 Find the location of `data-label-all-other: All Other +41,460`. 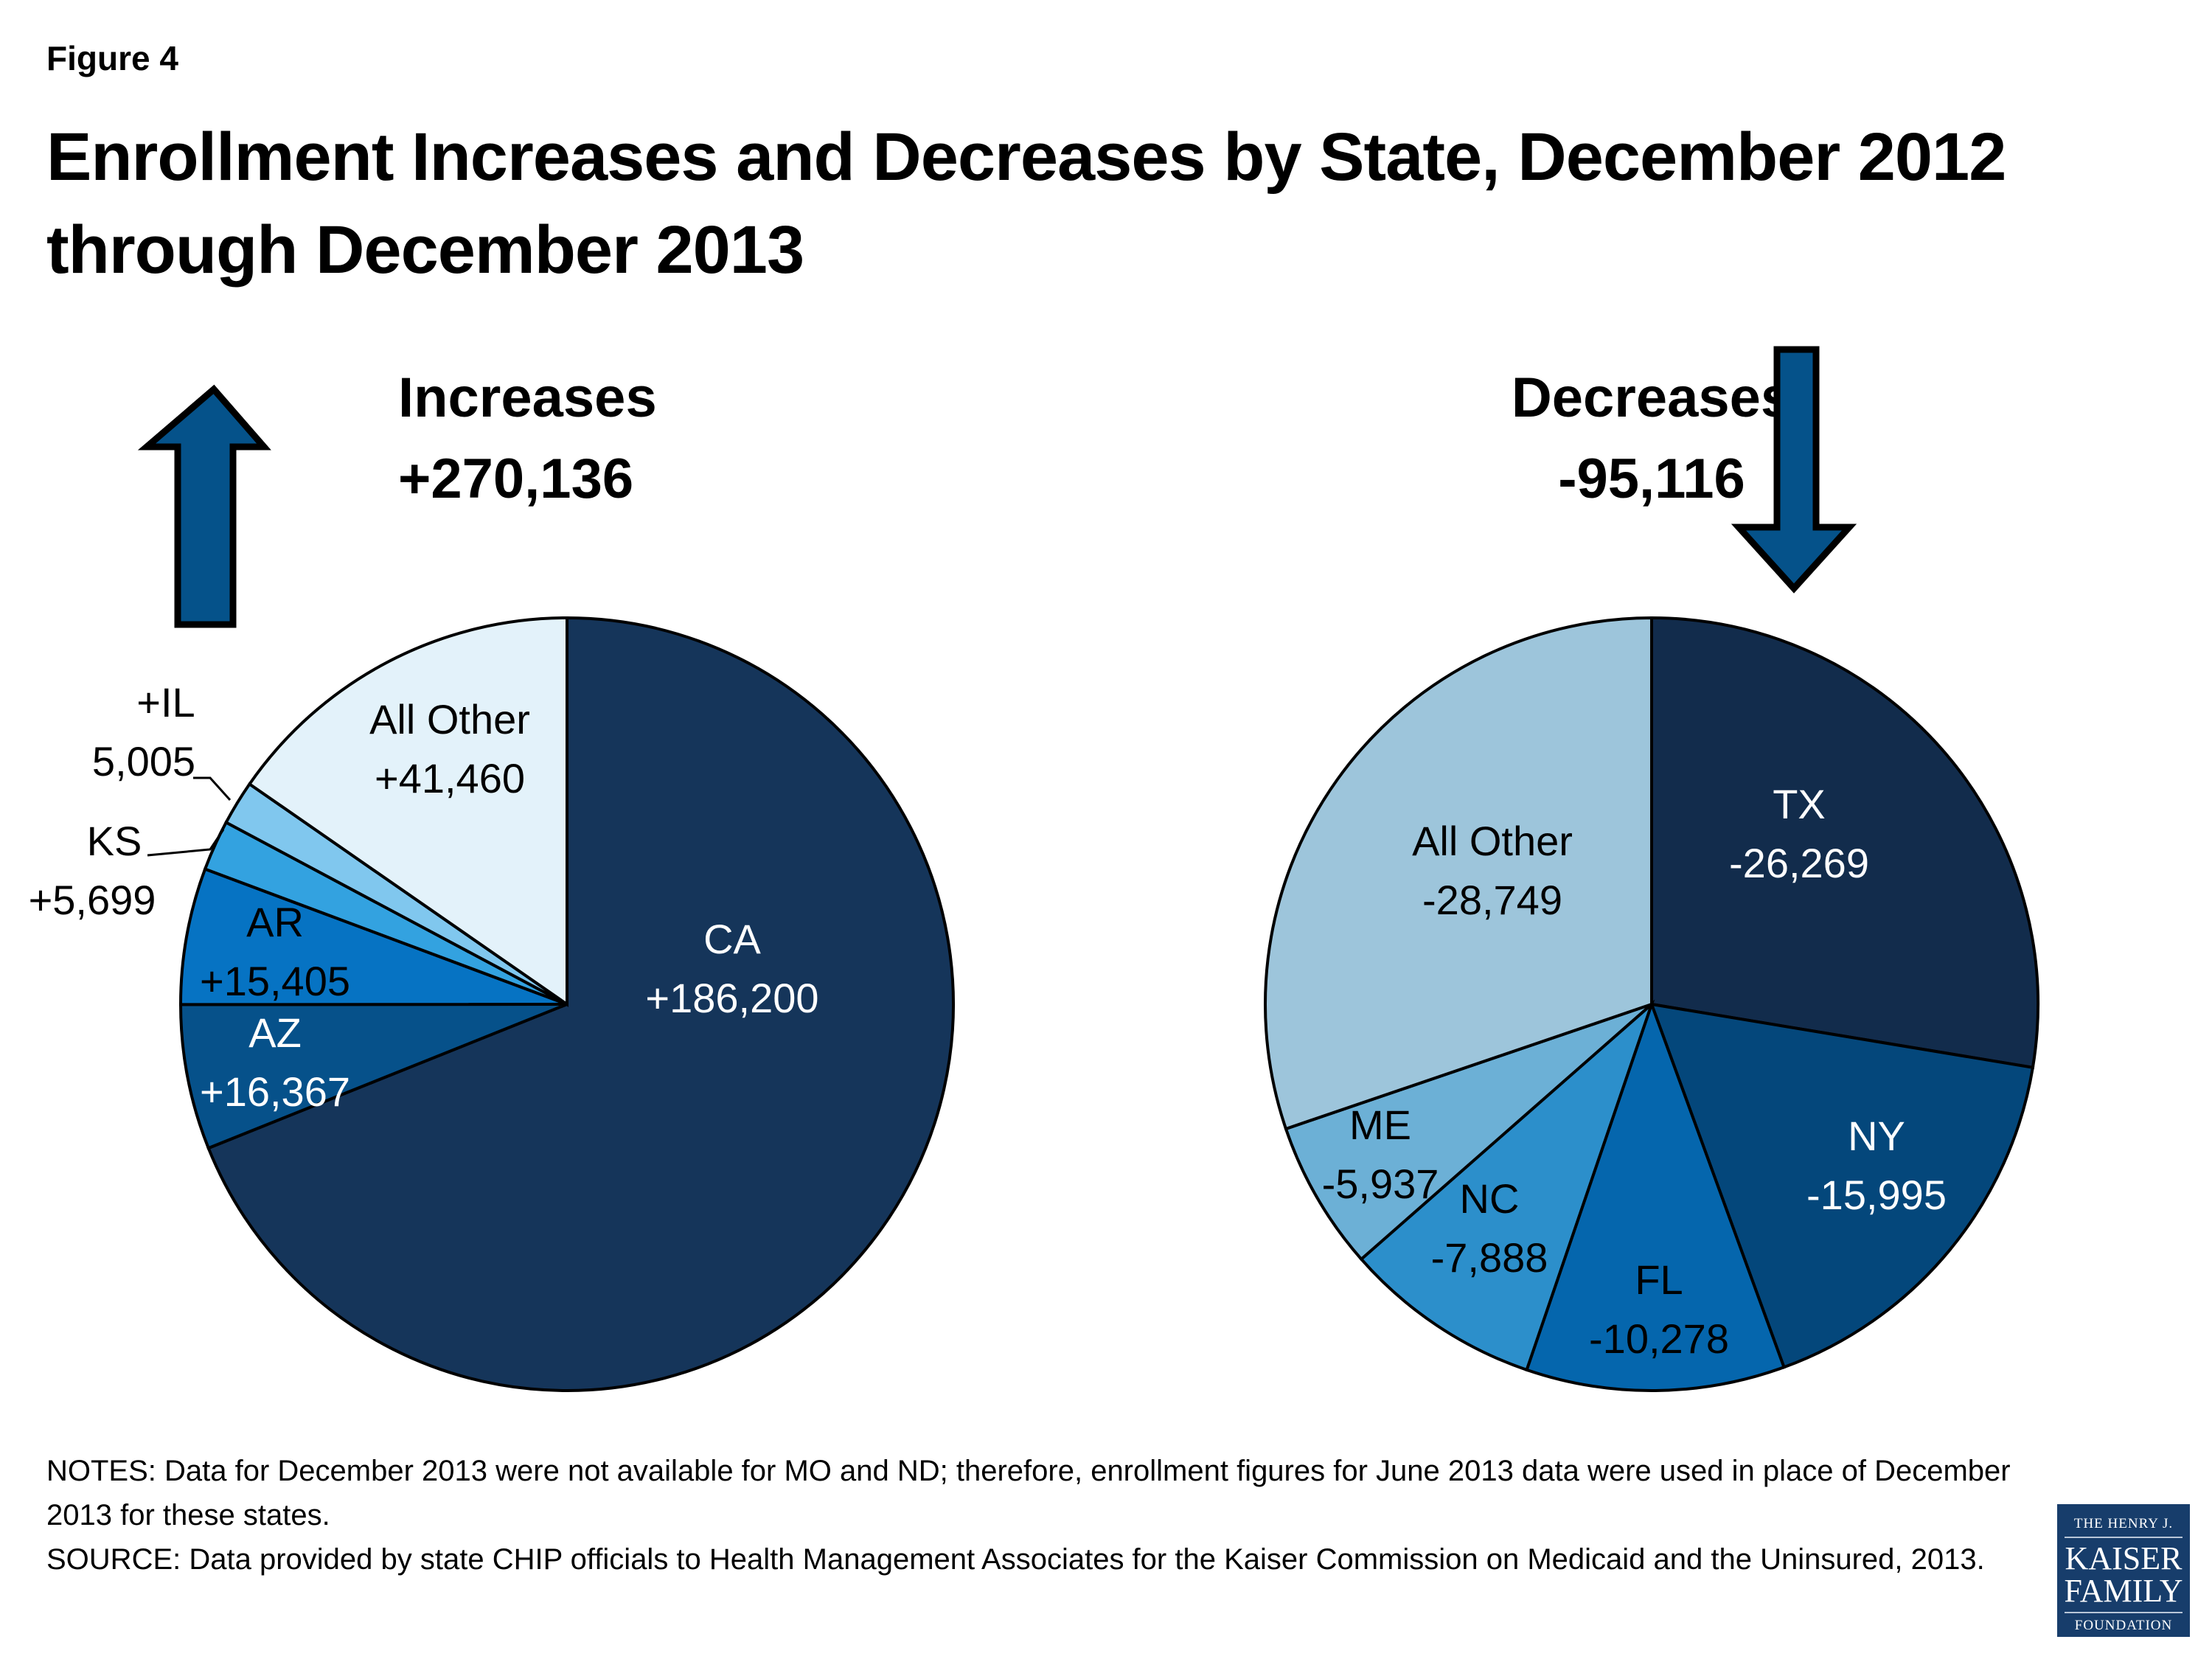

data-label-all-other: All Other +41,460 is located at coordinates (449, 748).